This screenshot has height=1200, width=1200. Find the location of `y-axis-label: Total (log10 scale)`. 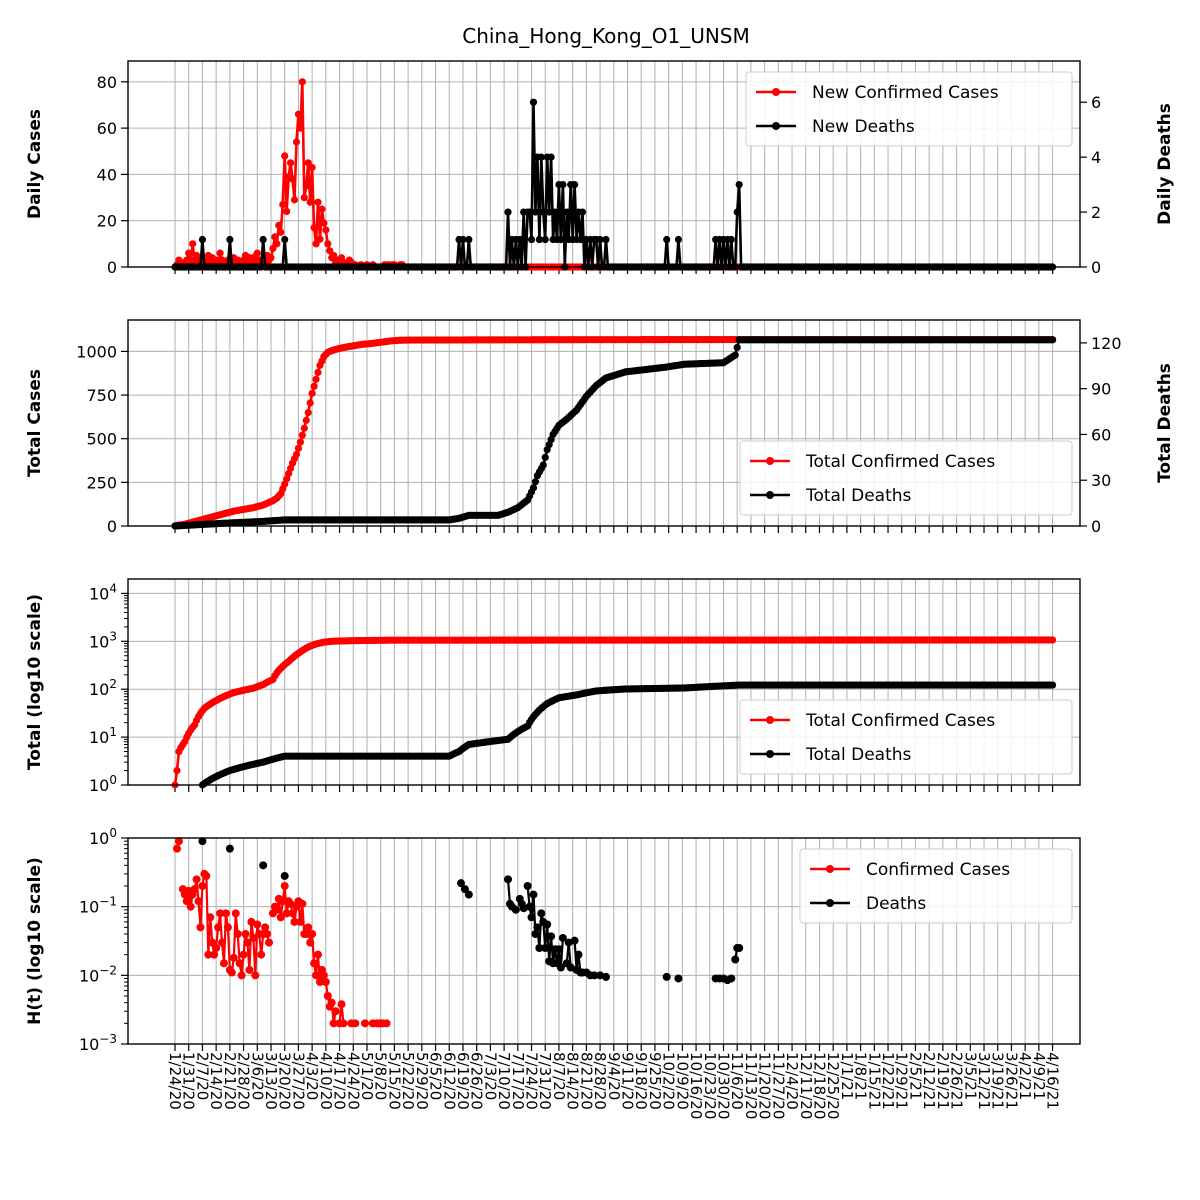

y-axis-label: Total (log10 scale) is located at coordinates (35, 682).